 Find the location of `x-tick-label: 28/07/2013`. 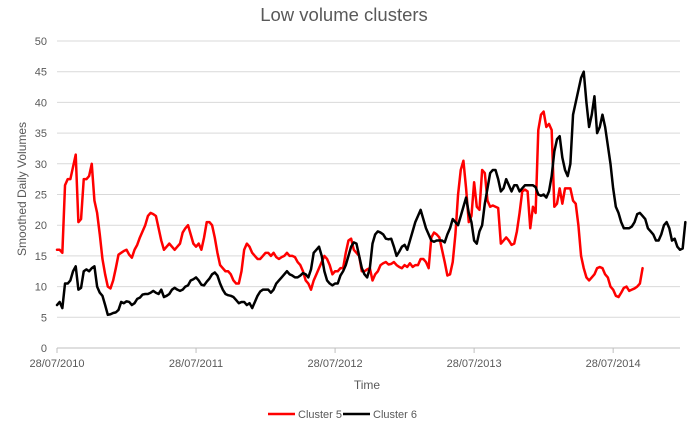

x-tick-label: 28/07/2013 is located at coordinates (474, 364).